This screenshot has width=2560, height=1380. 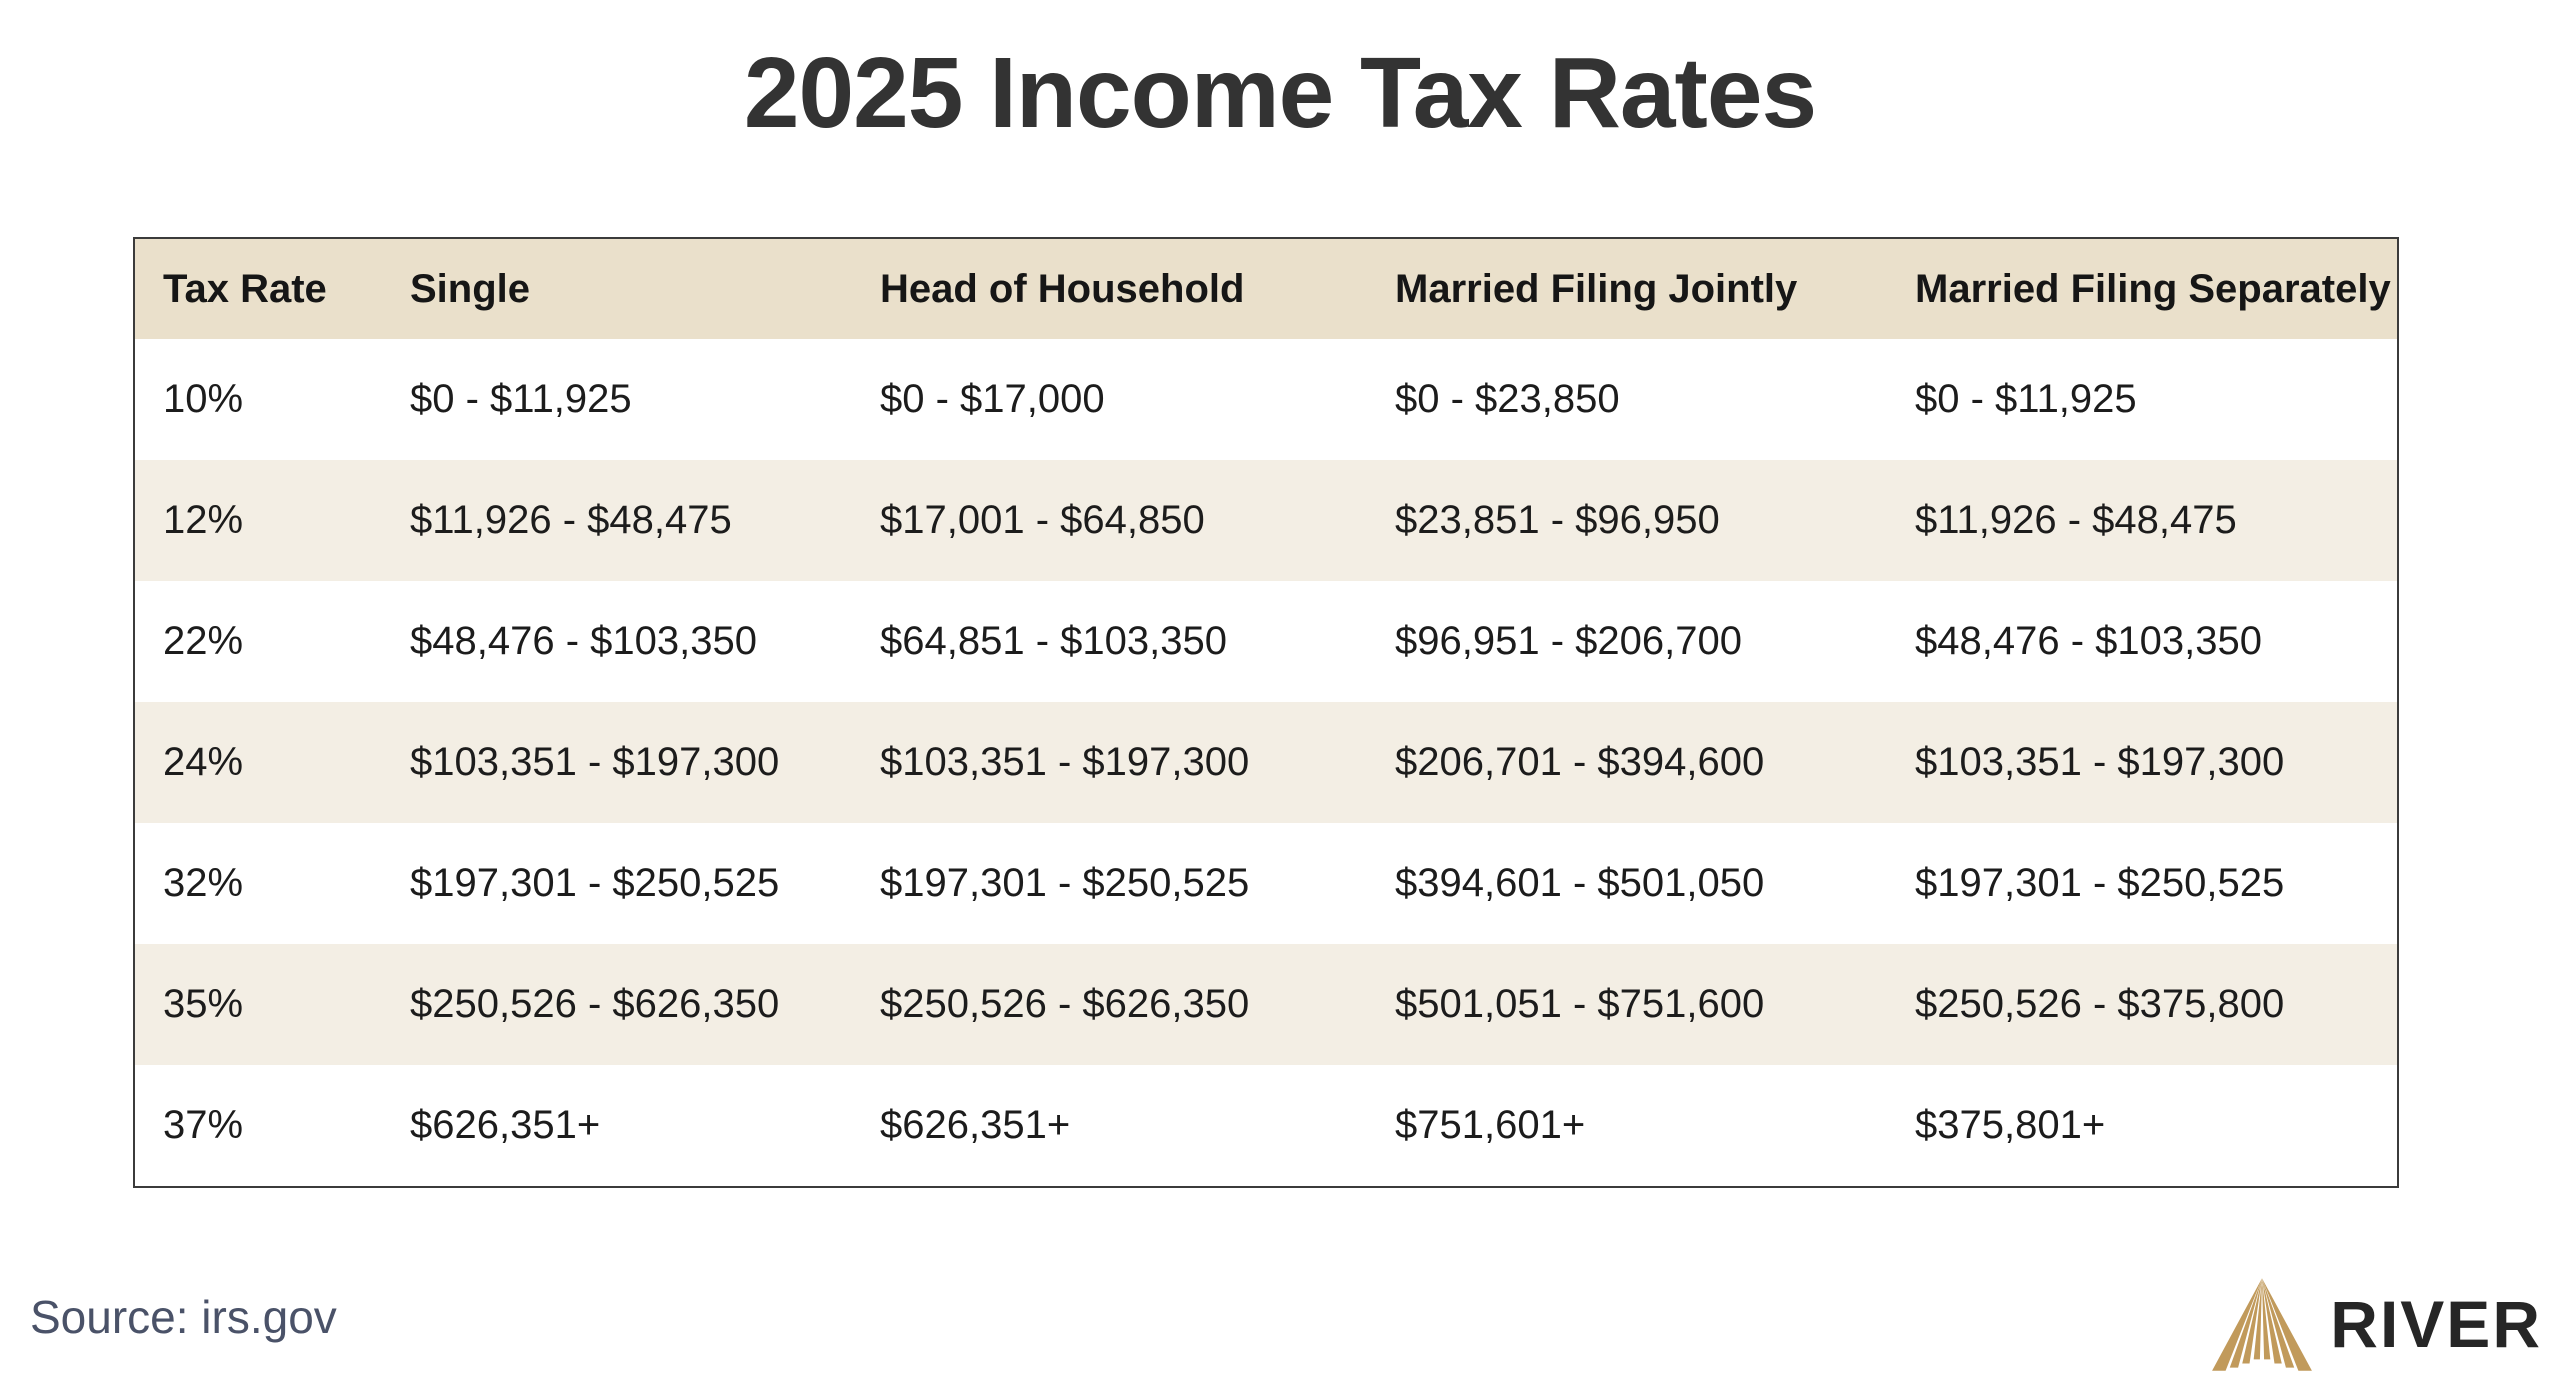 What do you see at coordinates (2153, 288) in the screenshot?
I see `column-header-married-filing-separately: Married Filing Separately` at bounding box center [2153, 288].